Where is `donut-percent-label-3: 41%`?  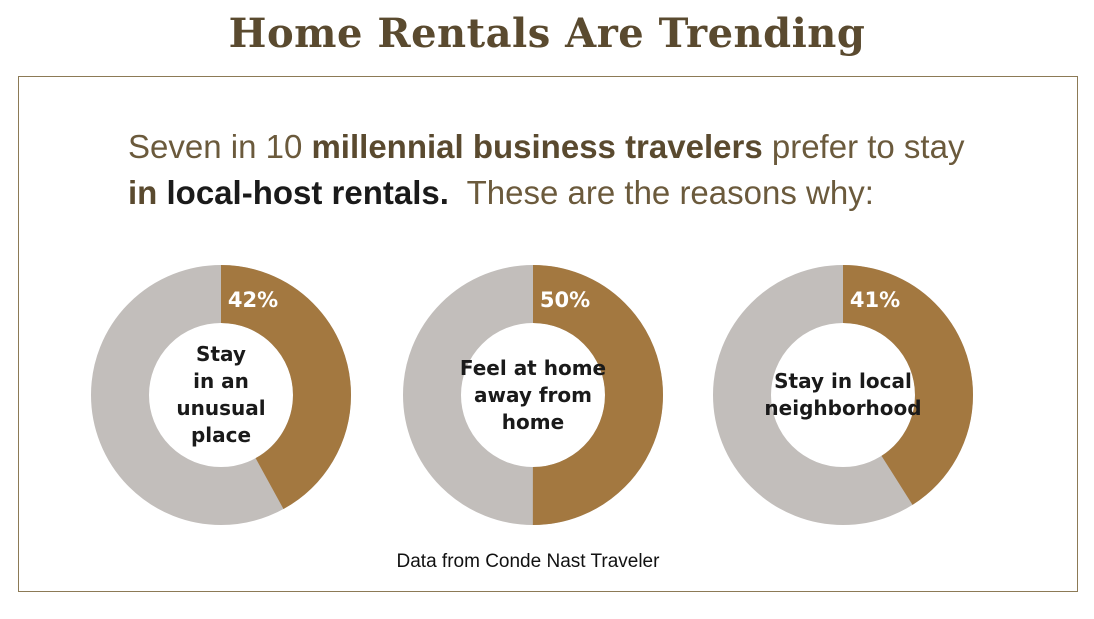
donut-percent-label-3: 41% is located at coordinates (875, 300).